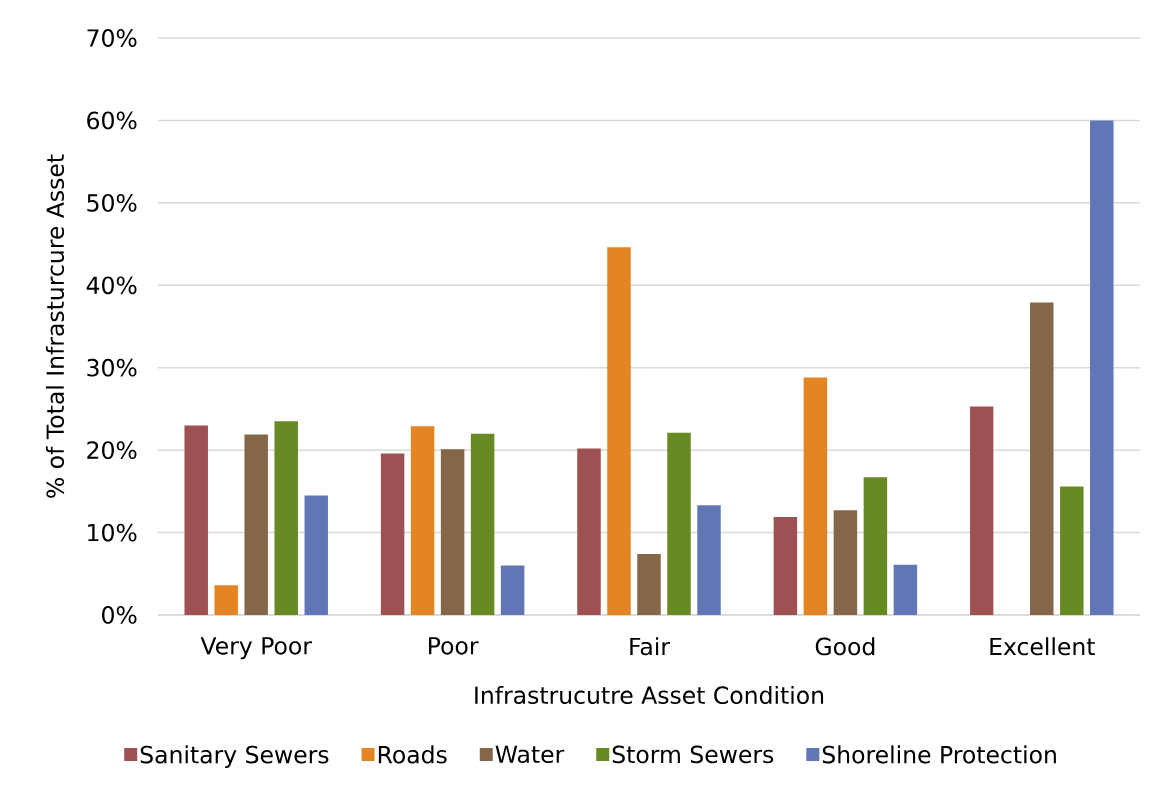  I want to click on legend-label: Roads, so click(412, 754).